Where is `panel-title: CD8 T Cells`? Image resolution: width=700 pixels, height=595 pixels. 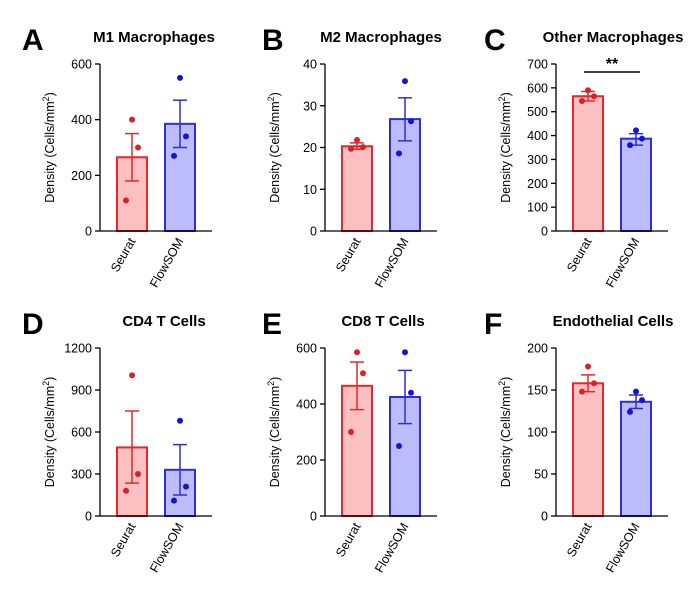
panel-title: CD8 T Cells is located at coordinates (382, 321).